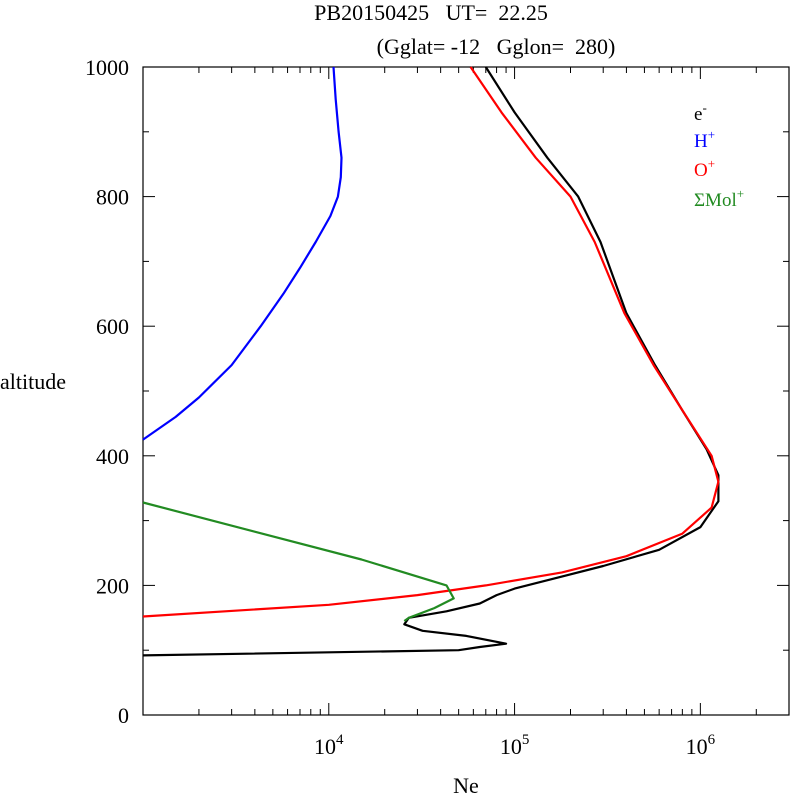 Image resolution: width=792 pixels, height=796 pixels. I want to click on legend: e-H+ O+ ΣMol+, so click(719, 155).